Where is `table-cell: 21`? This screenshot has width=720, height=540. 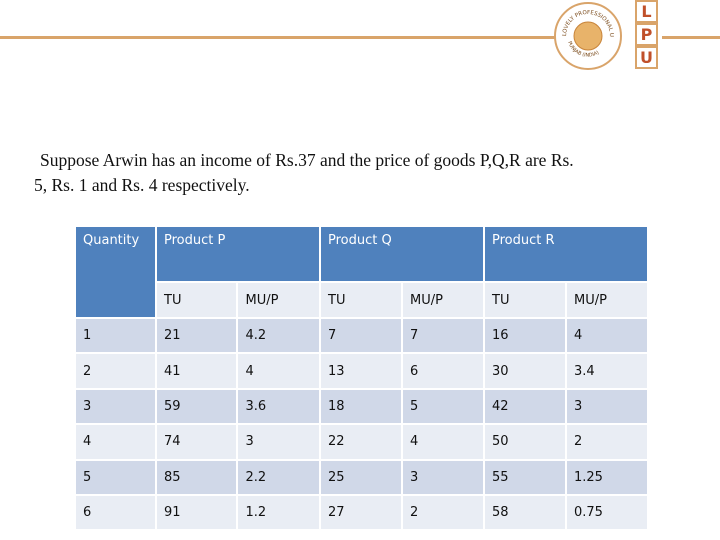 table-cell: 21 is located at coordinates (196, 335).